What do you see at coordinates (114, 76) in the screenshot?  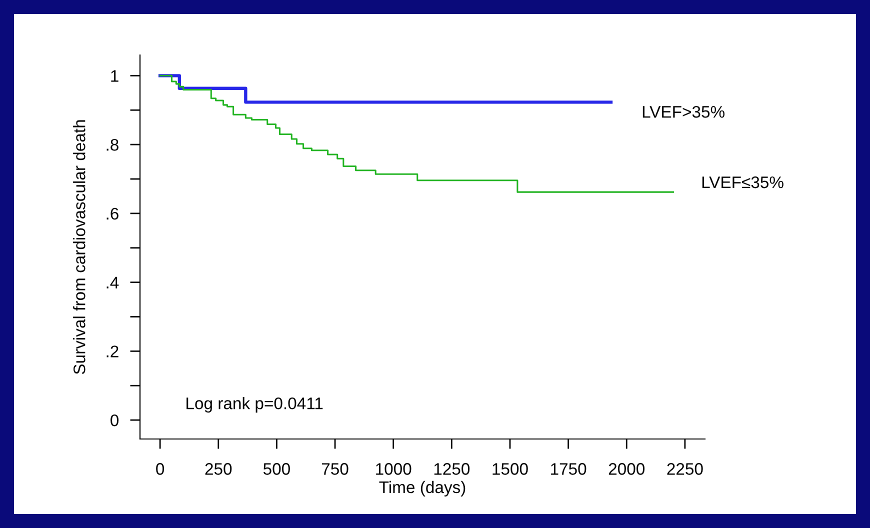 I see `y-tick-label: 1` at bounding box center [114, 76].